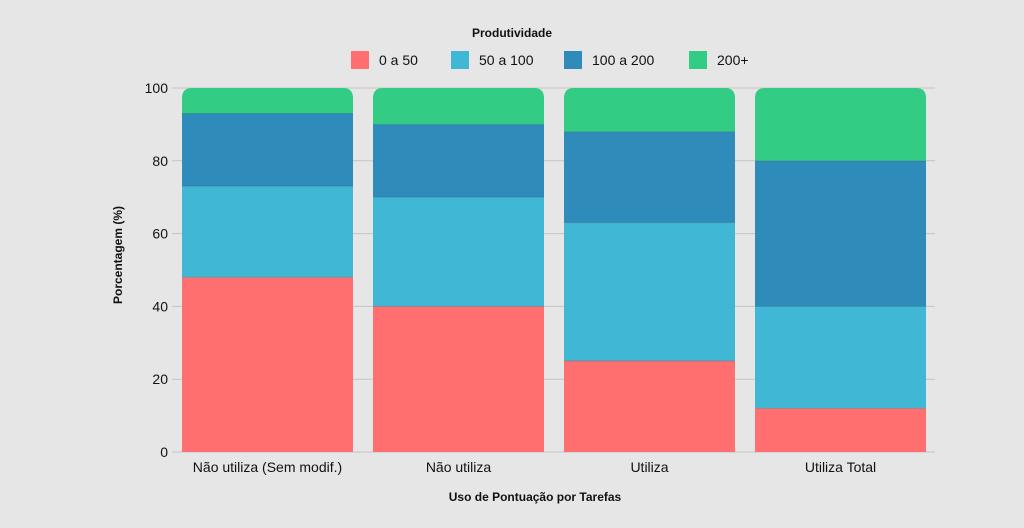  Describe the element at coordinates (157, 270) in the screenshot. I see `y-axis-ticks: 0 20 40 60 80 100` at that location.